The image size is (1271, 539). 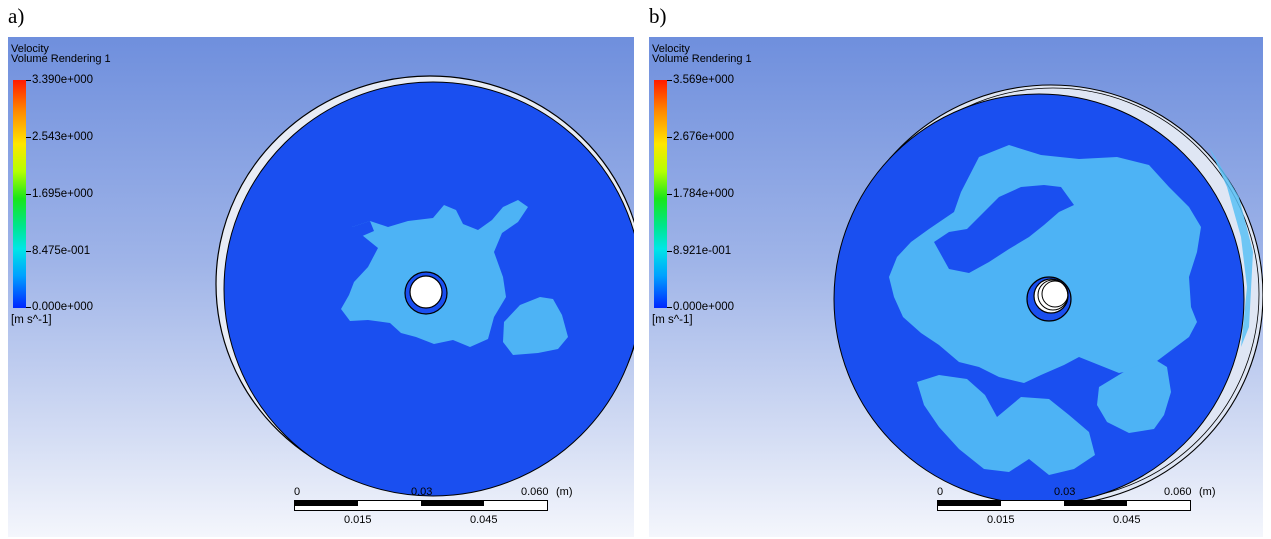 What do you see at coordinates (1055, 294) in the screenshot?
I see `hub-inner-line` at bounding box center [1055, 294].